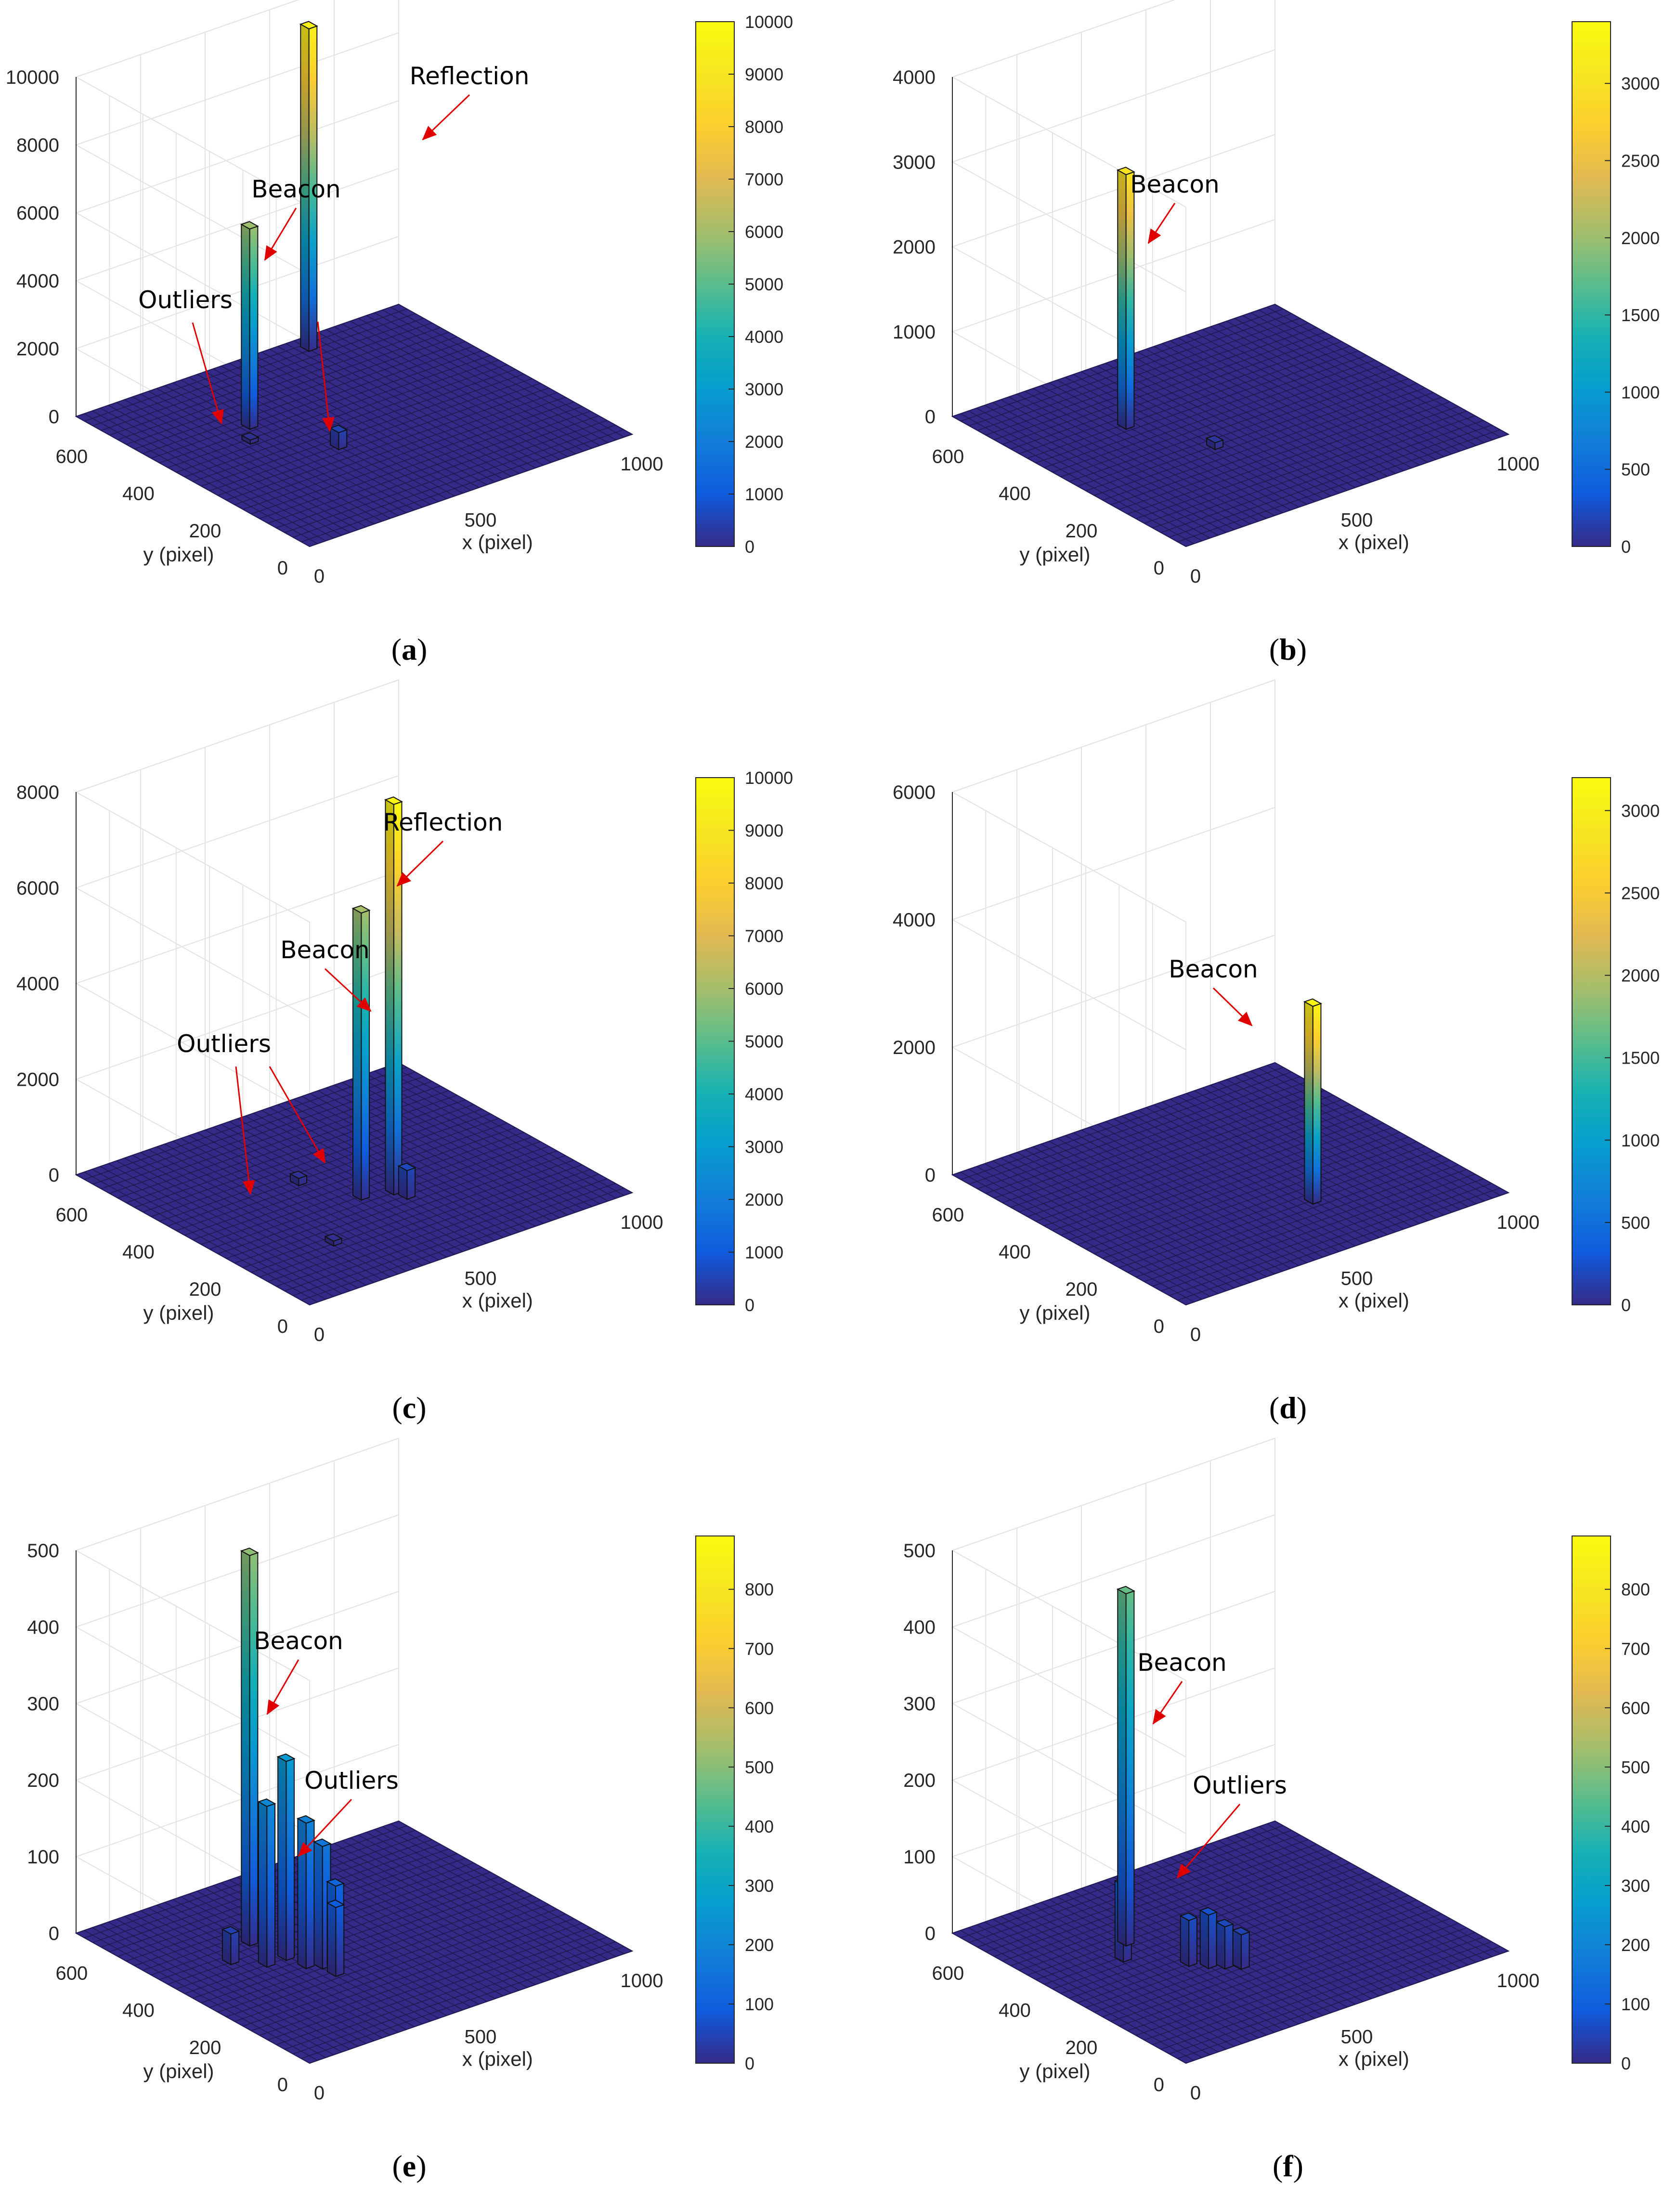 This screenshot has height=2212, width=1677. Describe the element at coordinates (1635, 1767) in the screenshot. I see `colorbar-tick-label: 500` at that location.